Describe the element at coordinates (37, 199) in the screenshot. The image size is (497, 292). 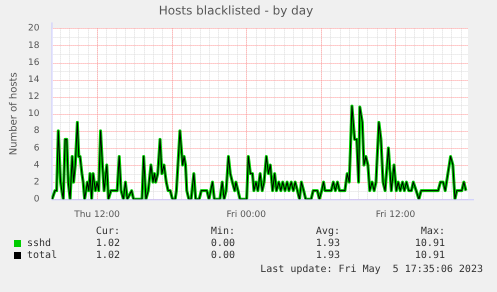
I see `y-tick-label: 0` at that location.